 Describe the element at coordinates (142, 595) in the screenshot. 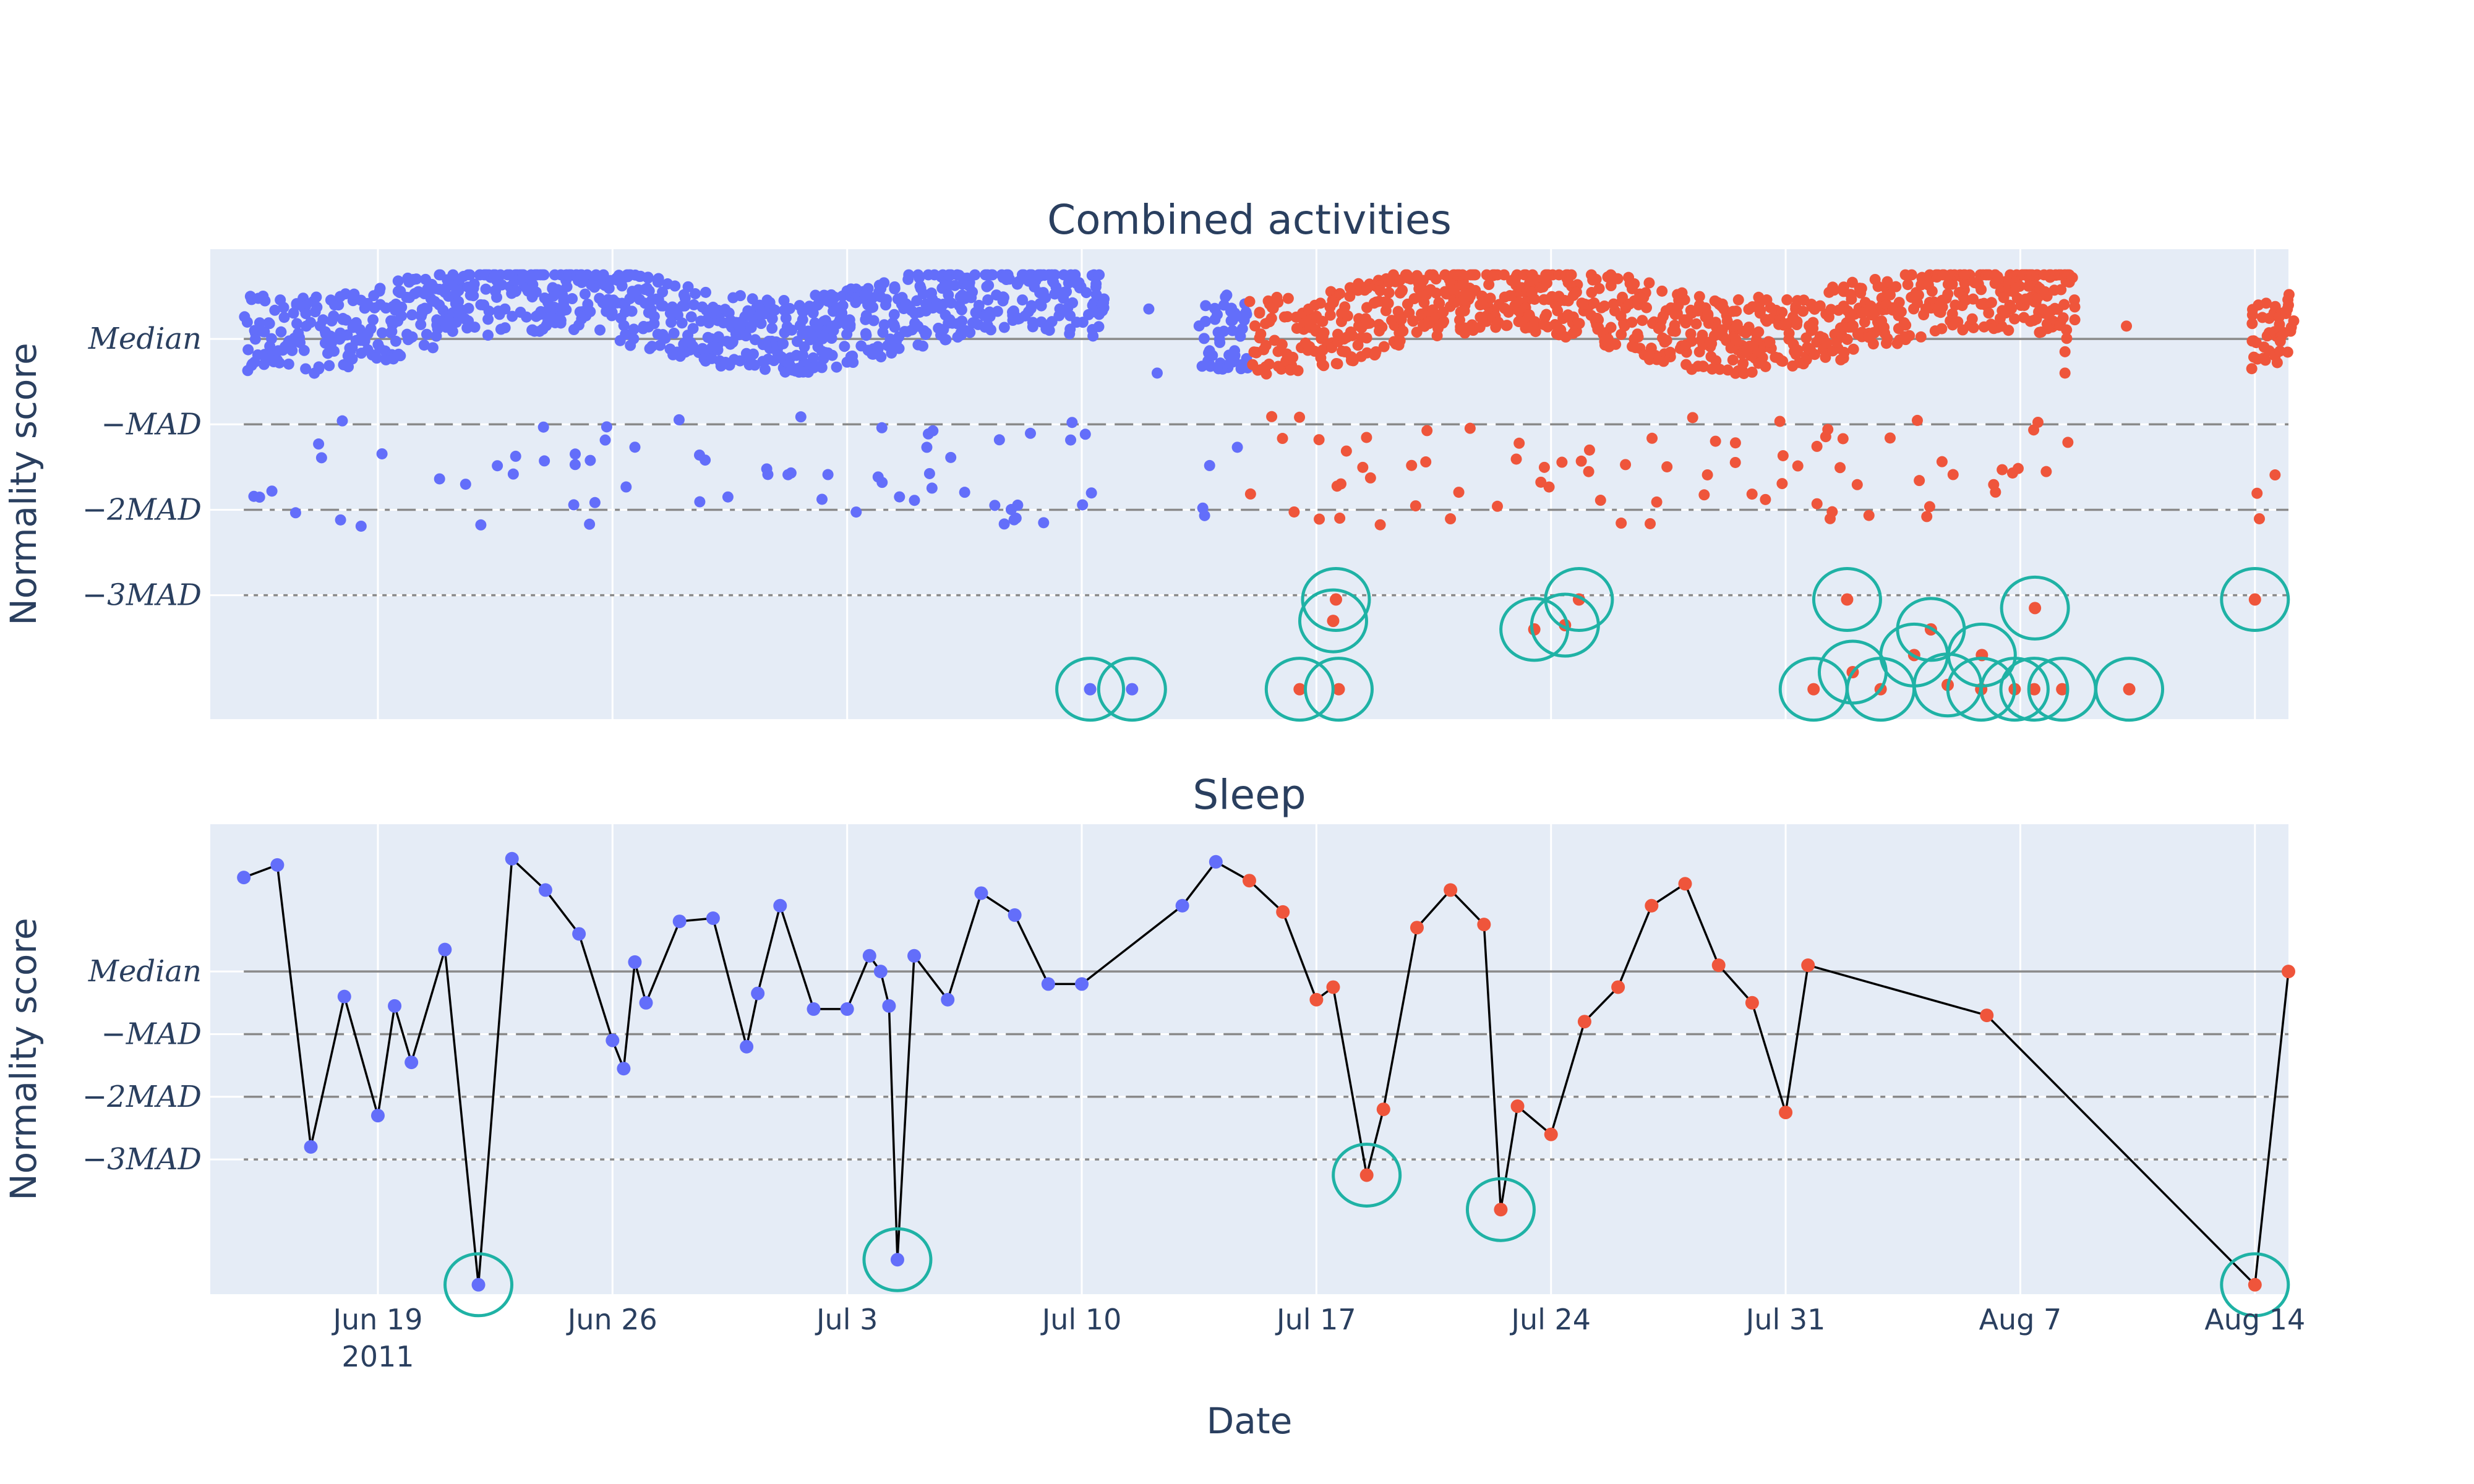

I see `y-tick-label: −3MAD` at that location.